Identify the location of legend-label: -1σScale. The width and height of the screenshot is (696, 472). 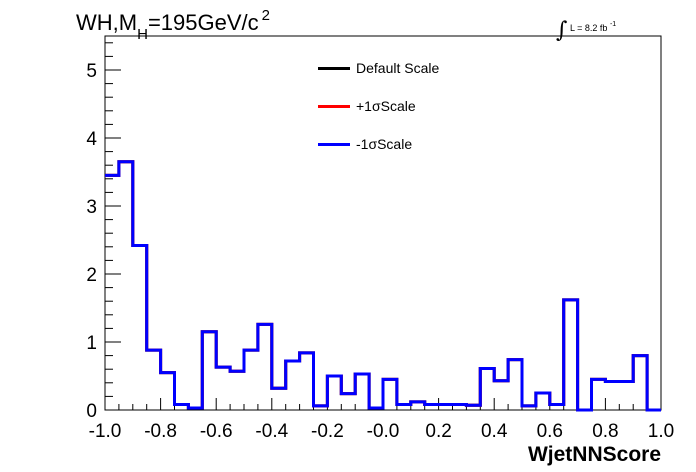
(384, 144).